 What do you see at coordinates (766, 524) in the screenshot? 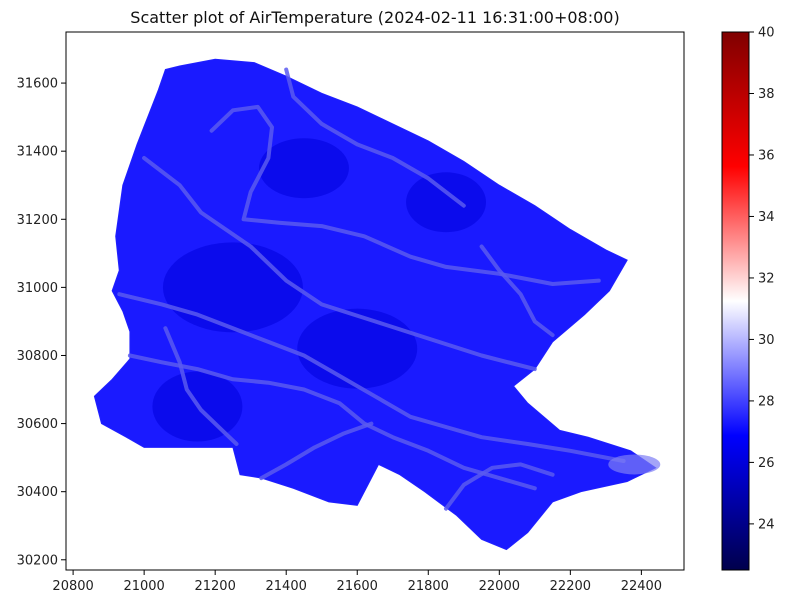
I see `colorbar-tick-label: 24` at bounding box center [766, 524].